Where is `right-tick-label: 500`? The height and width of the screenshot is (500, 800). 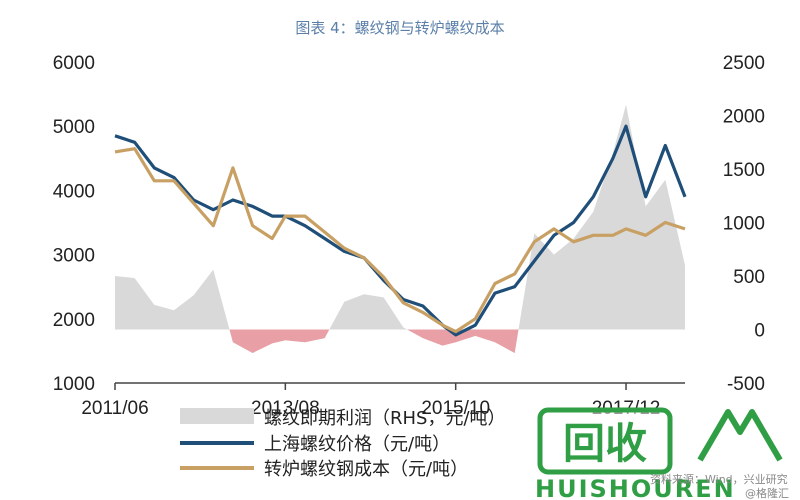
right-tick-label: 500 is located at coordinates (749, 277).